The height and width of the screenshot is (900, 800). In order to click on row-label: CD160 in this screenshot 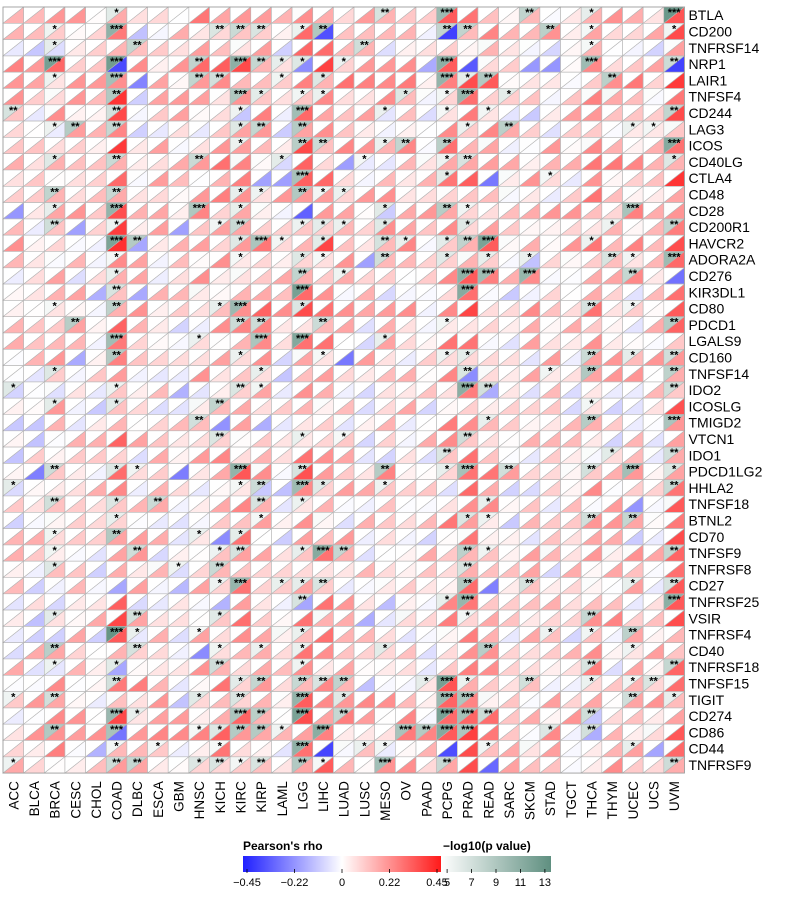, I will do `click(710, 357)`.